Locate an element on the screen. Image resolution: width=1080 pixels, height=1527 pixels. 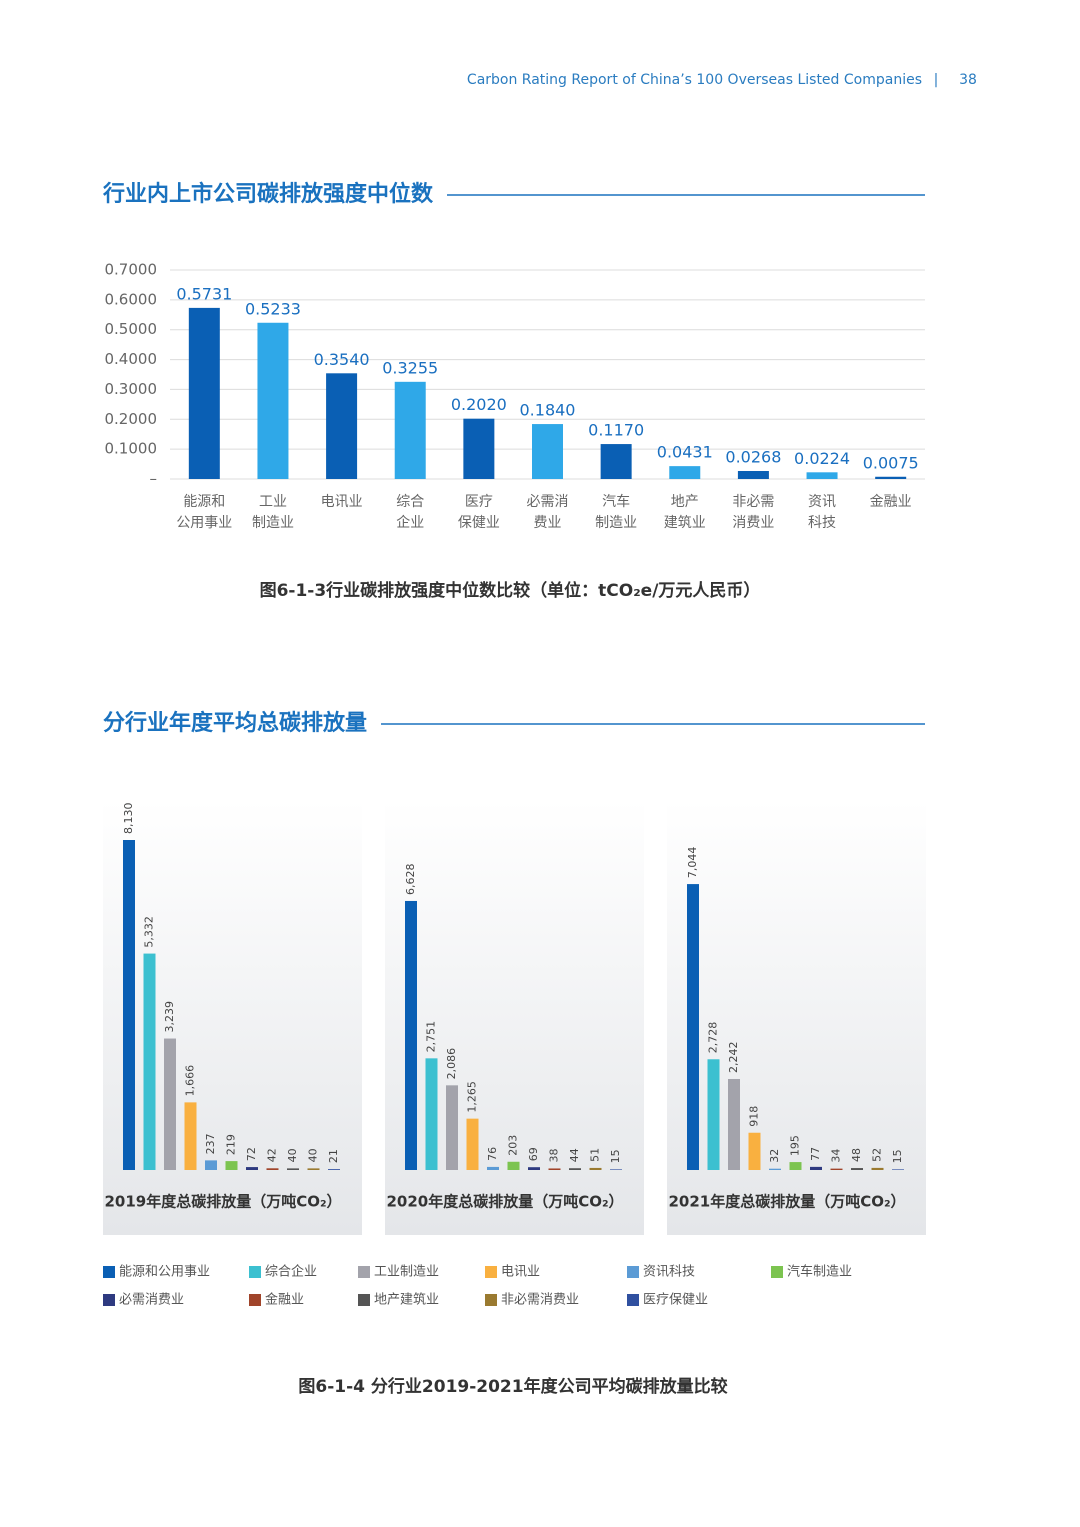
value-label: 0.0431 is located at coordinates (685, 452).